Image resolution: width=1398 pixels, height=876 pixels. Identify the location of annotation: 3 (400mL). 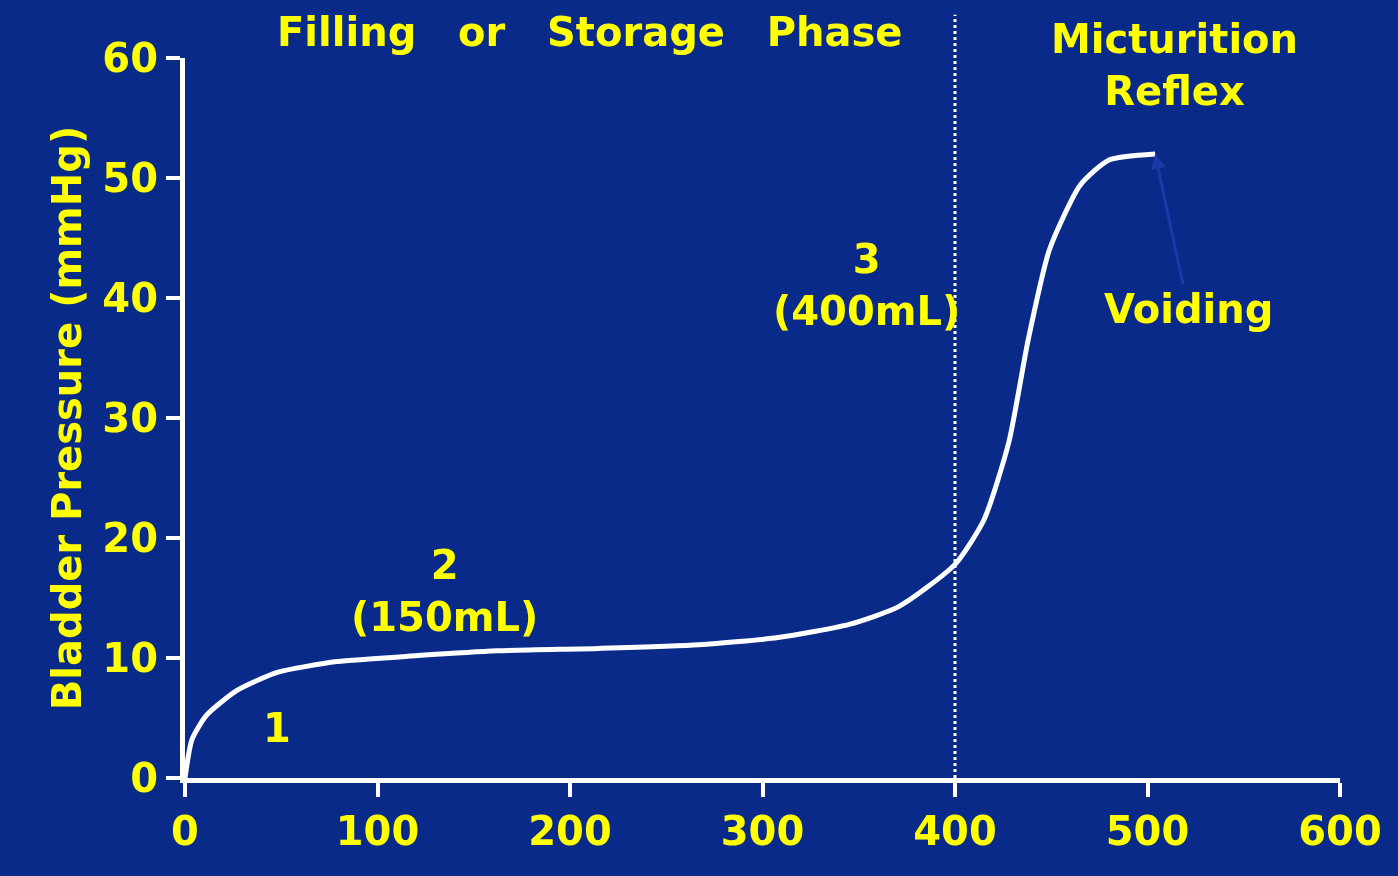
(867, 285).